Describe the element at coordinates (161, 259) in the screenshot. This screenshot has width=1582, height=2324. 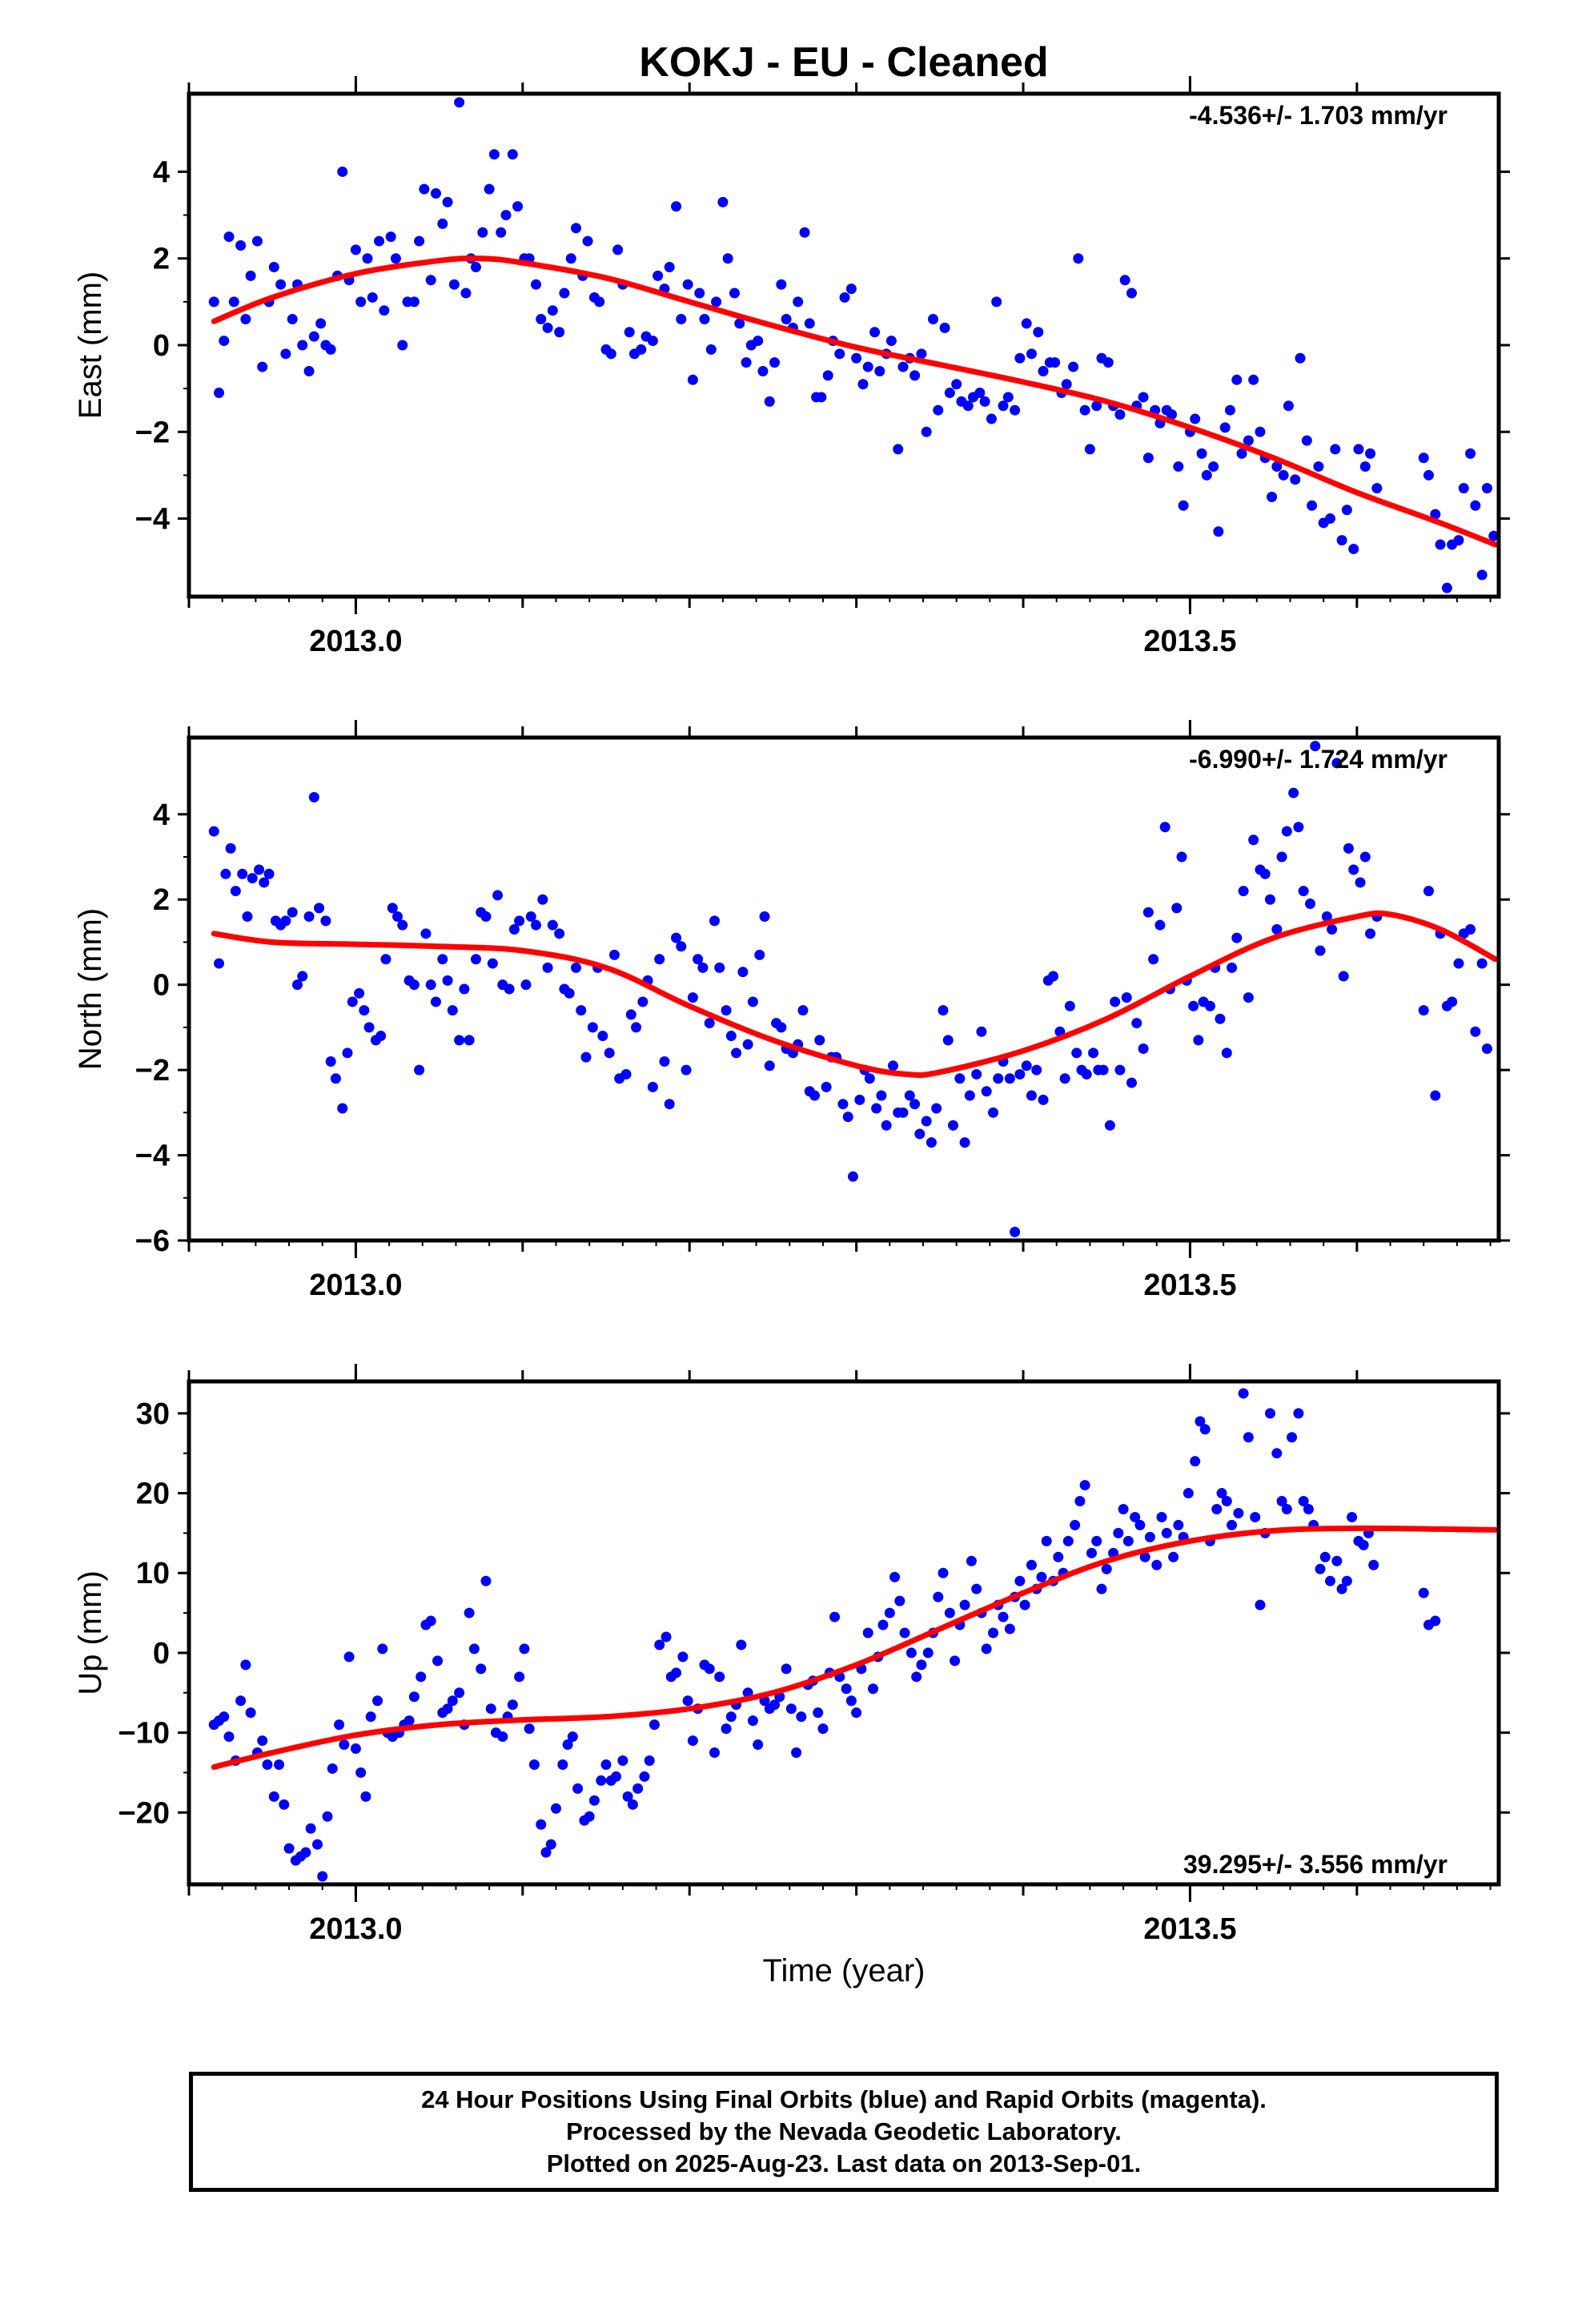
I see `y-tick-label: 2` at that location.